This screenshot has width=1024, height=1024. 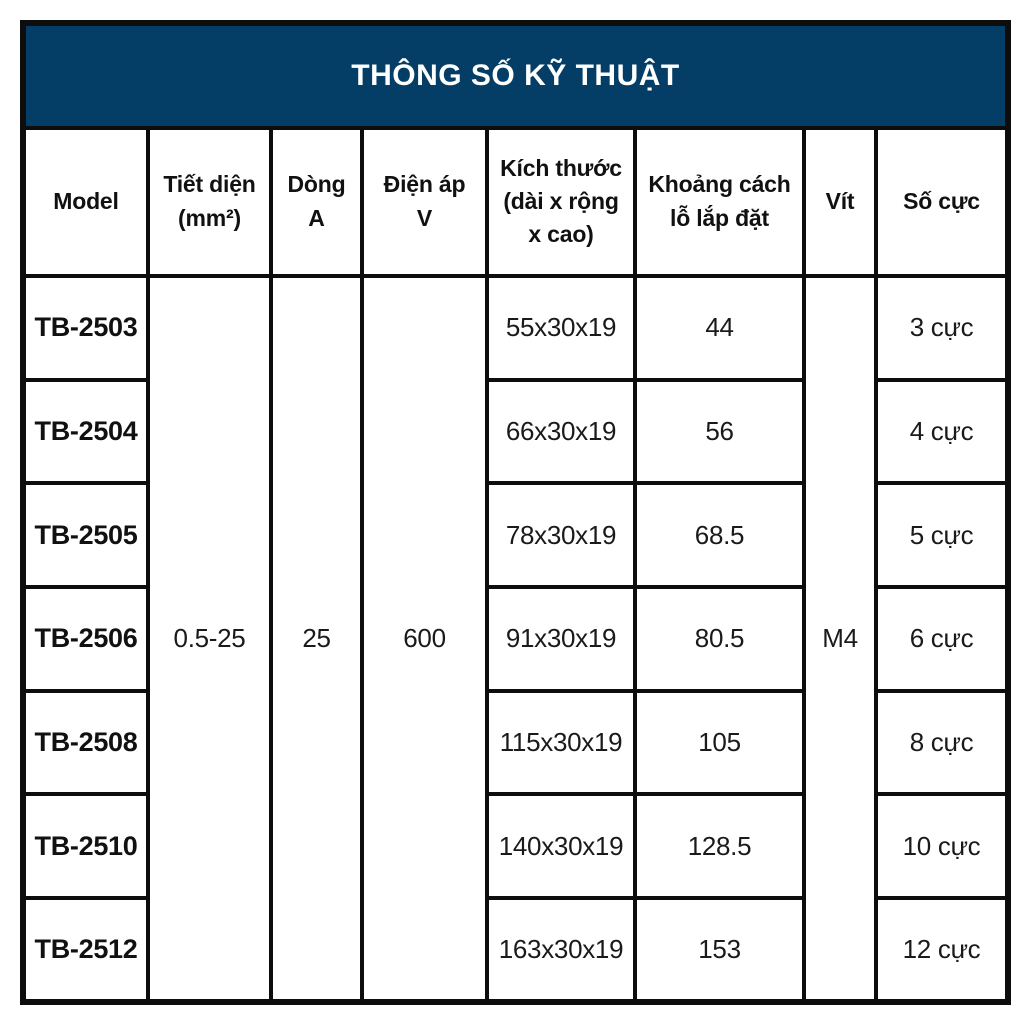 I want to click on column-header-current: Dòng A, so click(x=316, y=201).